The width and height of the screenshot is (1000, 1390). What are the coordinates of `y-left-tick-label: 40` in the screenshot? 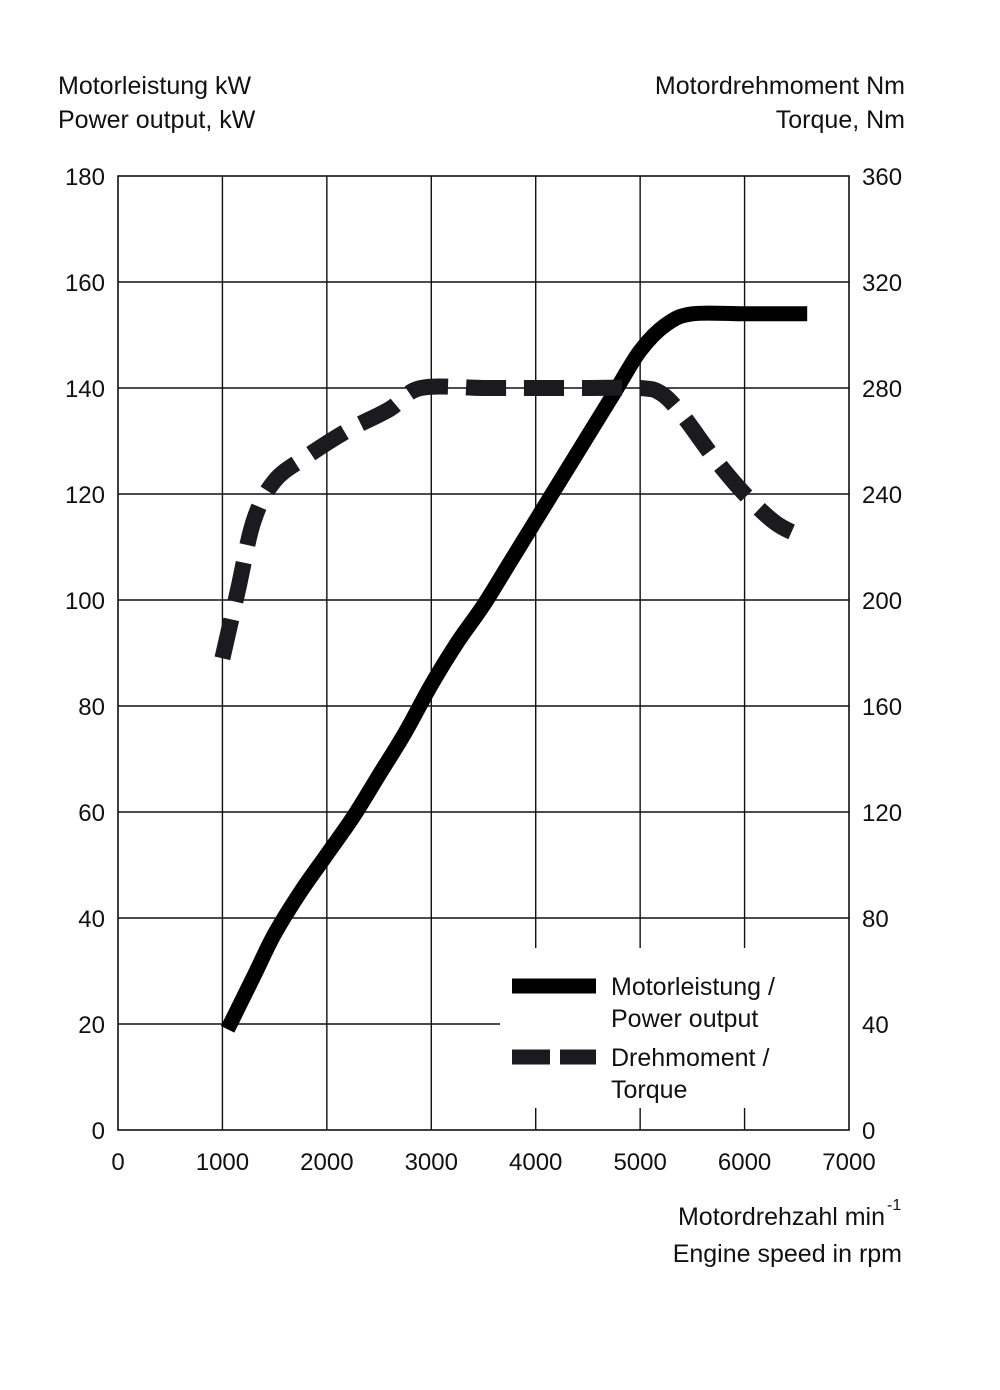 It's located at (91, 919).